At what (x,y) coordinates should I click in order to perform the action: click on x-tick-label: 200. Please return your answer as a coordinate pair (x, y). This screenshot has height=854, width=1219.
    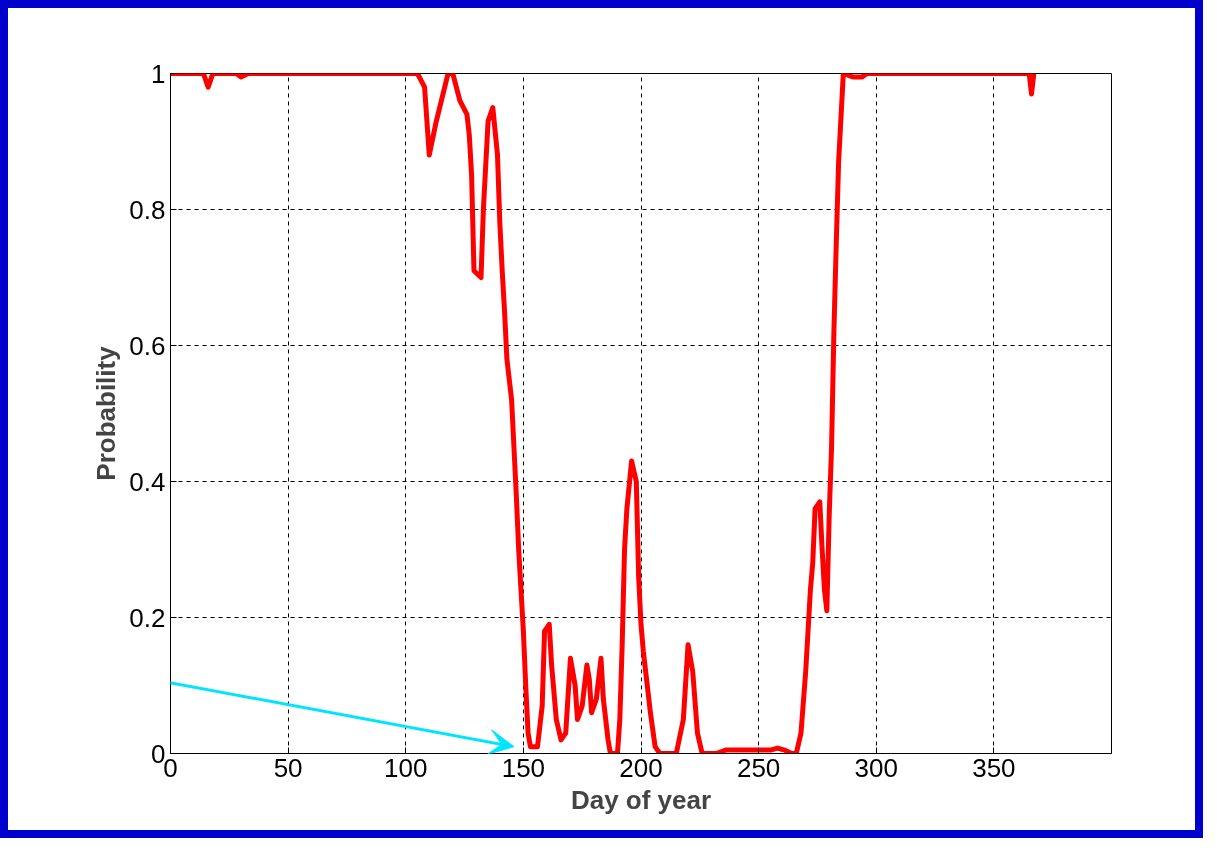
    Looking at the image, I should click on (641, 767).